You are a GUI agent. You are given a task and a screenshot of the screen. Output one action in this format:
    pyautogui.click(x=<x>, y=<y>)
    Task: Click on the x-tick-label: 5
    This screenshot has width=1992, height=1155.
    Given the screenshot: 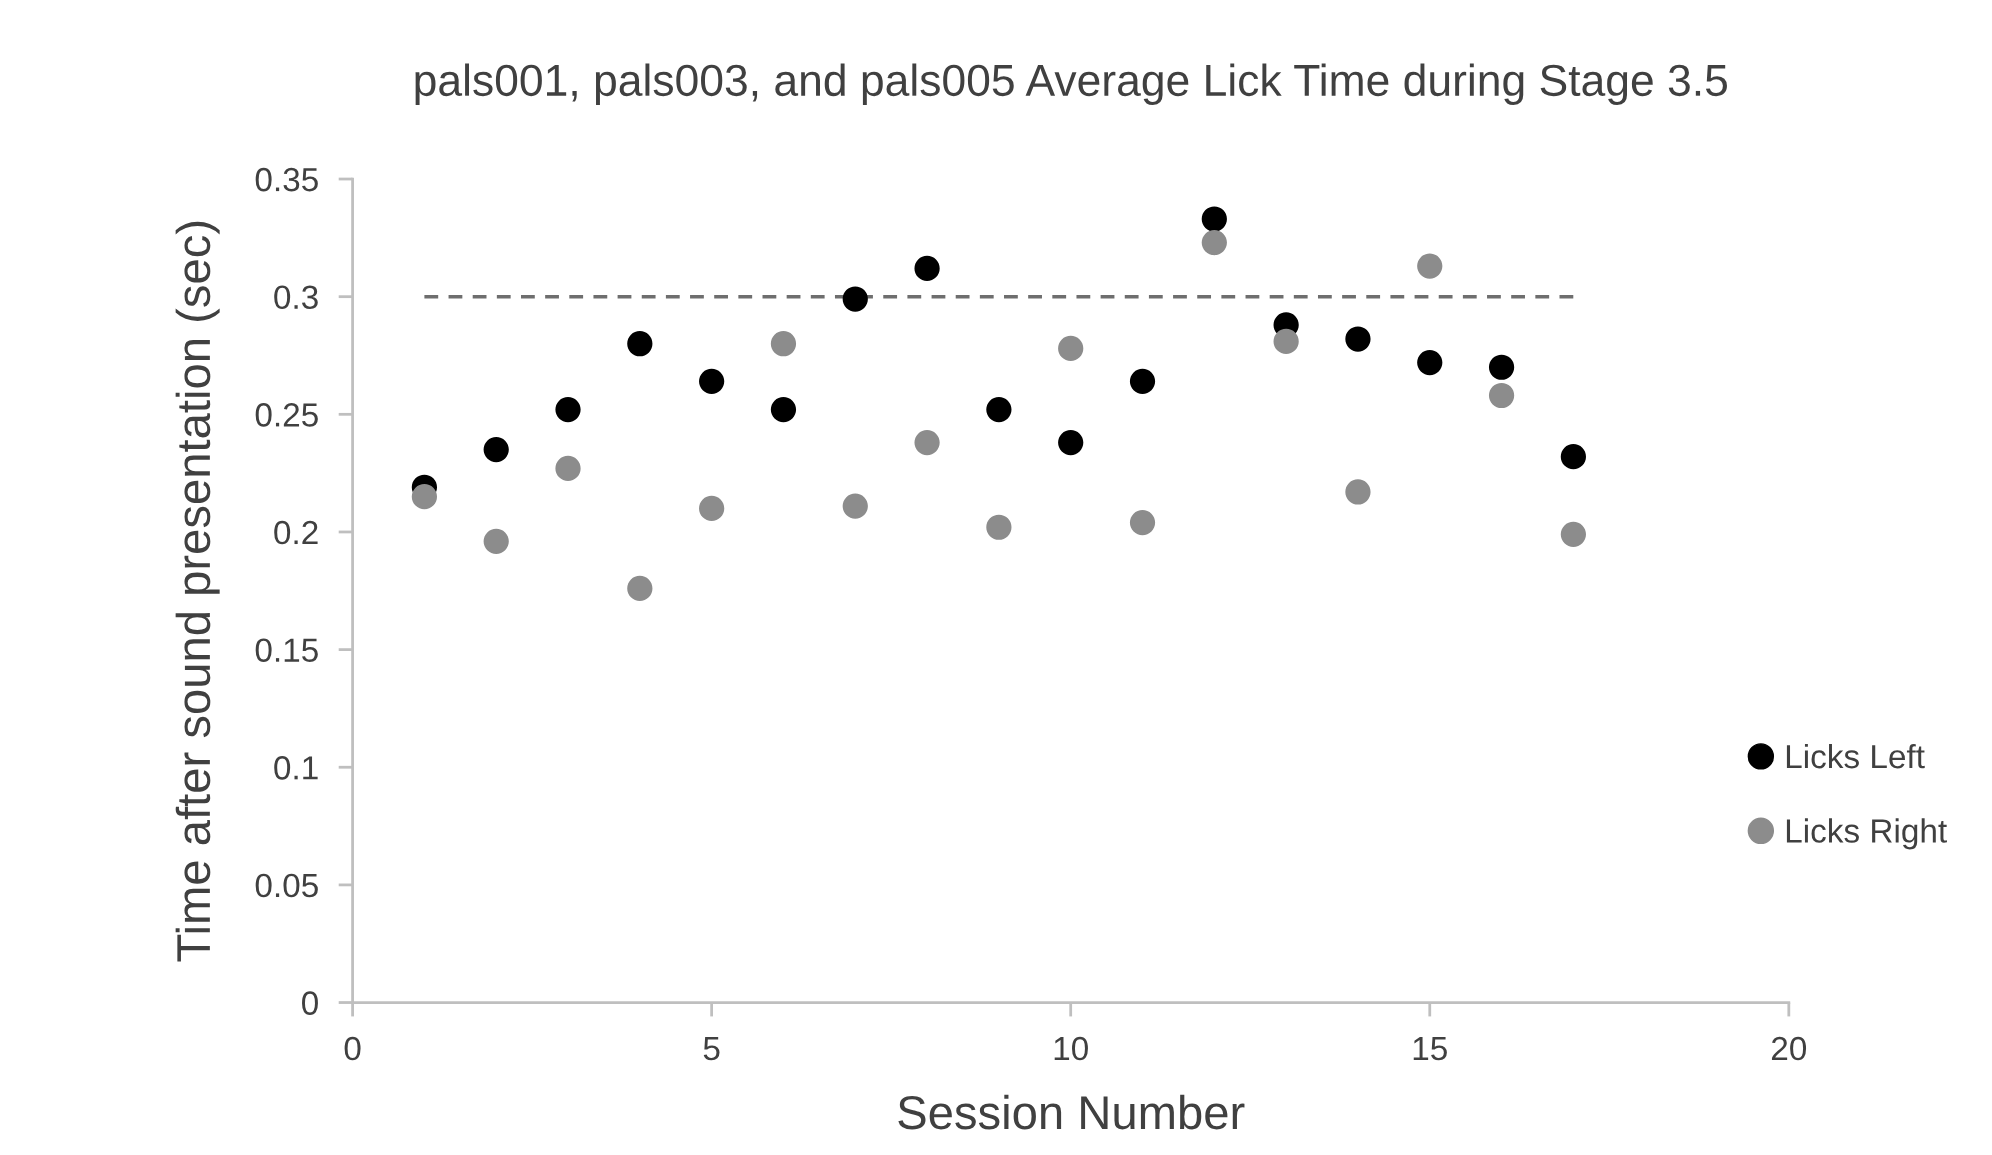 What is the action you would take?
    pyautogui.click(x=711, y=1049)
    